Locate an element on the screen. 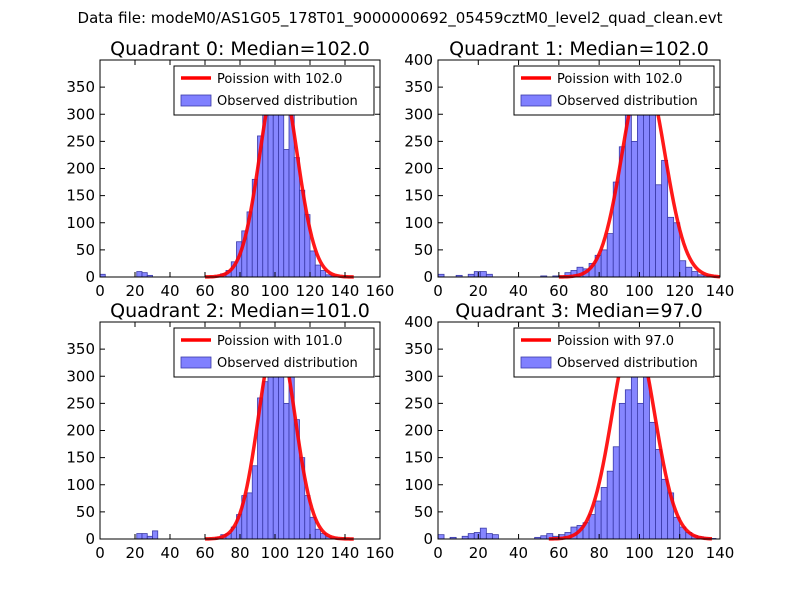 The image size is (800, 600). x-tick-label: 120 is located at coordinates (679, 291).